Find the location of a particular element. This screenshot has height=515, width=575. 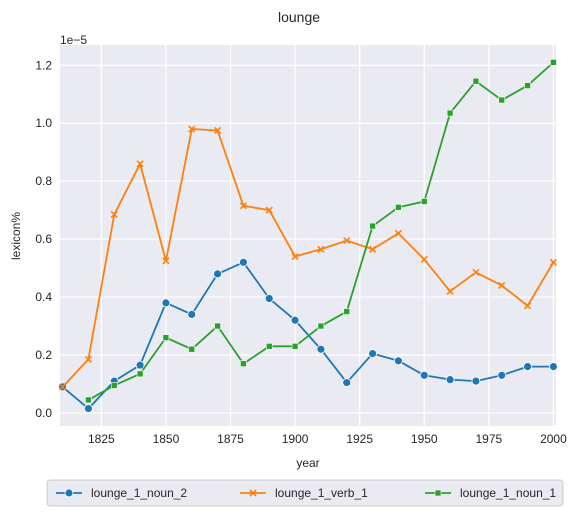

x-tick-label: 2000 is located at coordinates (553, 439).